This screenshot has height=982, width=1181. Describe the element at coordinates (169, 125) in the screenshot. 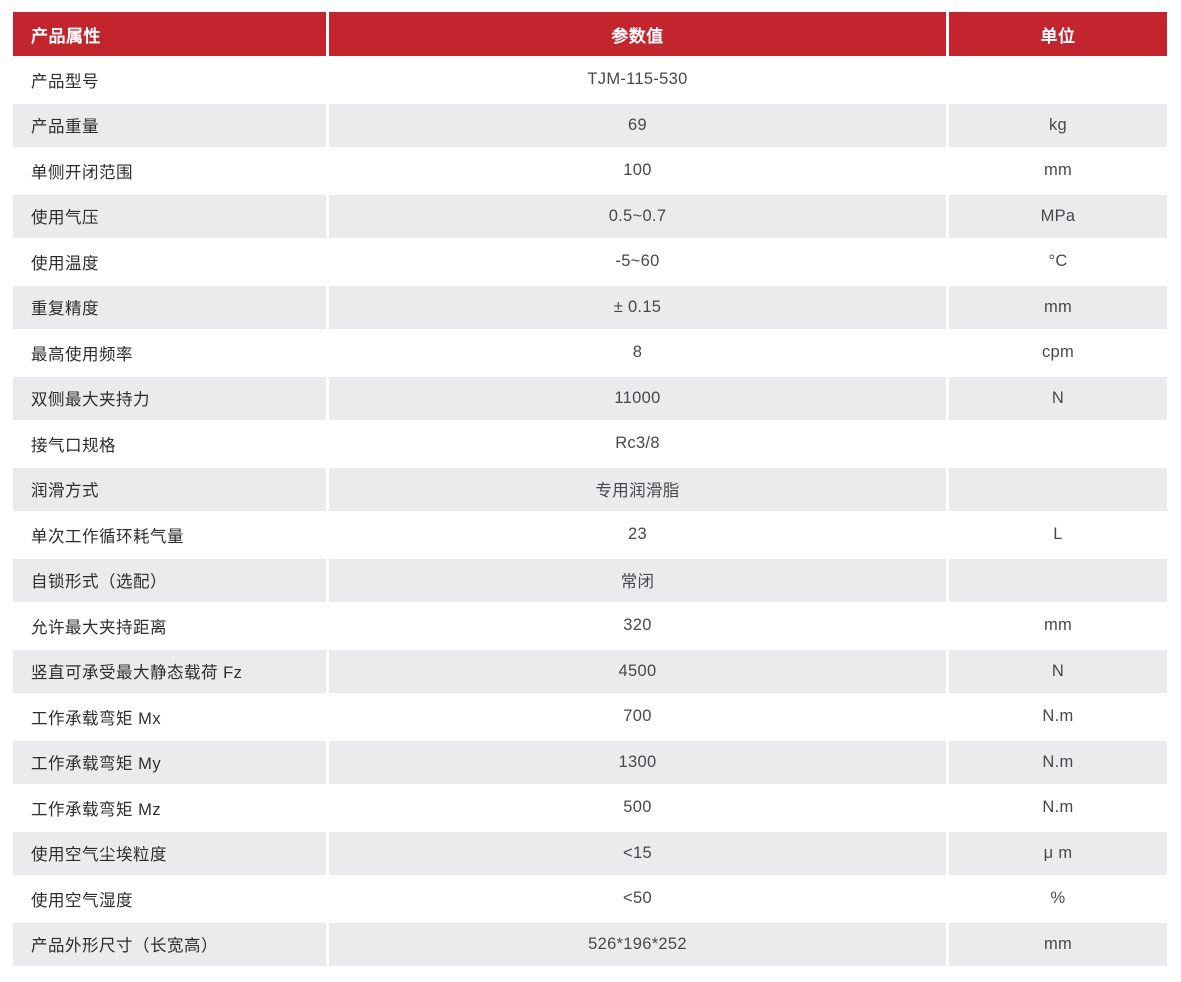

I see `attribute-cell: 产品重量` at that location.